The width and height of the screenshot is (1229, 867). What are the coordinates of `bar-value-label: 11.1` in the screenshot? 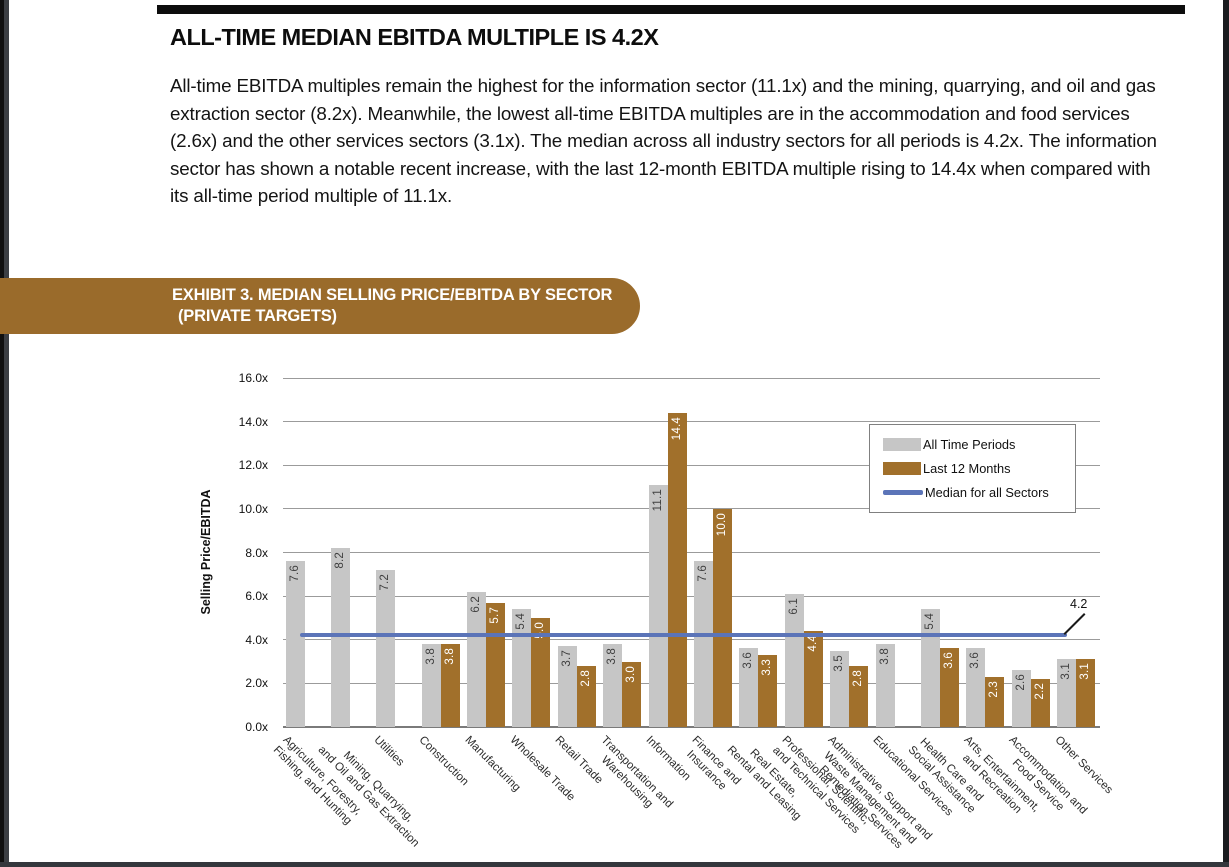 It's located at (657, 500).